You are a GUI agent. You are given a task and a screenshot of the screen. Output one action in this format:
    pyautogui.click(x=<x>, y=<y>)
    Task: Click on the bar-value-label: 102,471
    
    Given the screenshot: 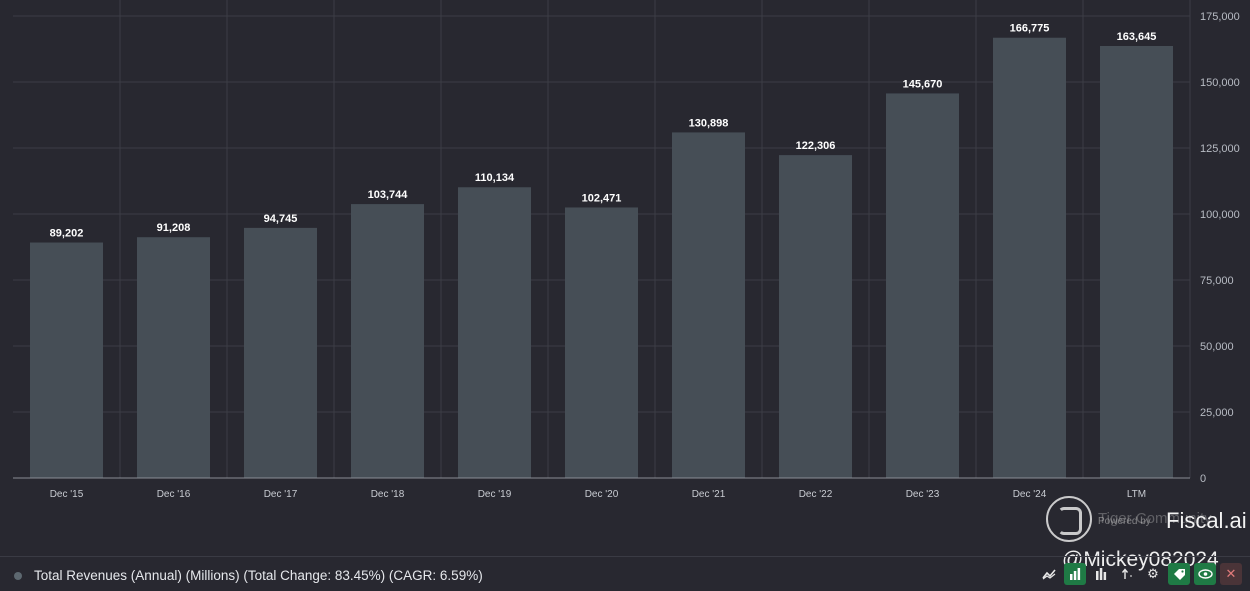 What is the action you would take?
    pyautogui.click(x=602, y=198)
    